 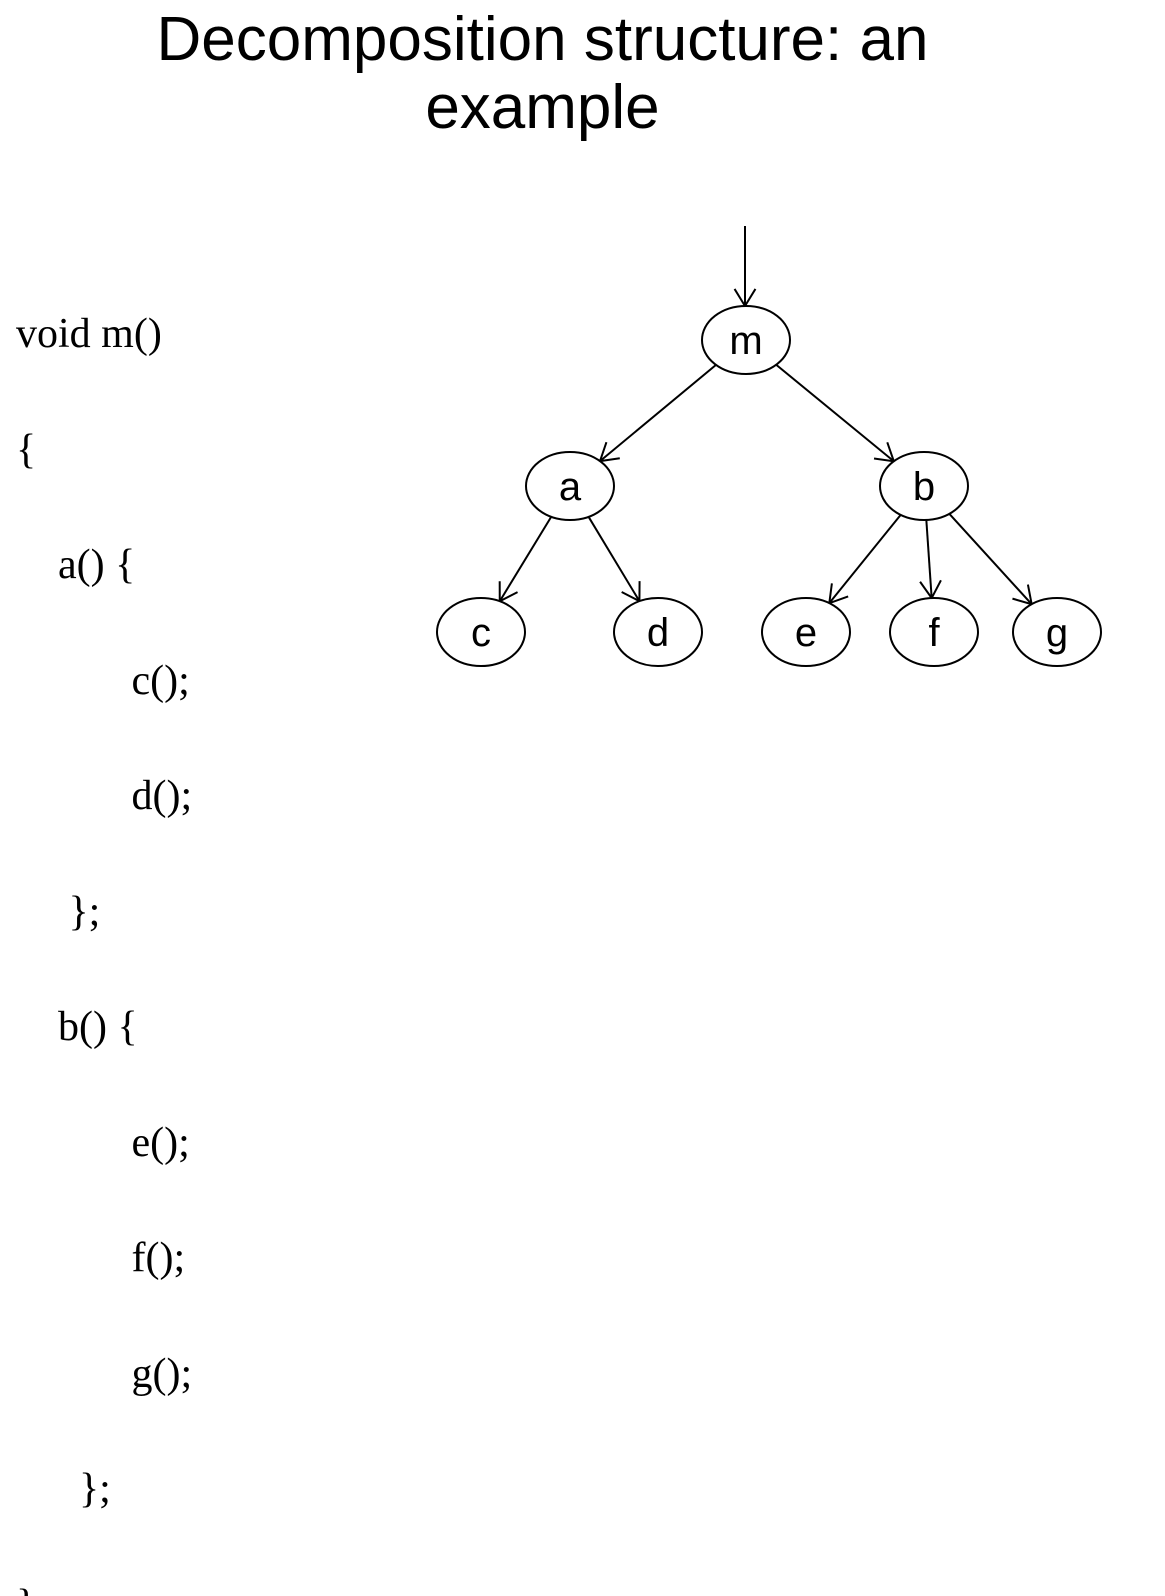 I want to click on tree-node-b: b, so click(x=924, y=486).